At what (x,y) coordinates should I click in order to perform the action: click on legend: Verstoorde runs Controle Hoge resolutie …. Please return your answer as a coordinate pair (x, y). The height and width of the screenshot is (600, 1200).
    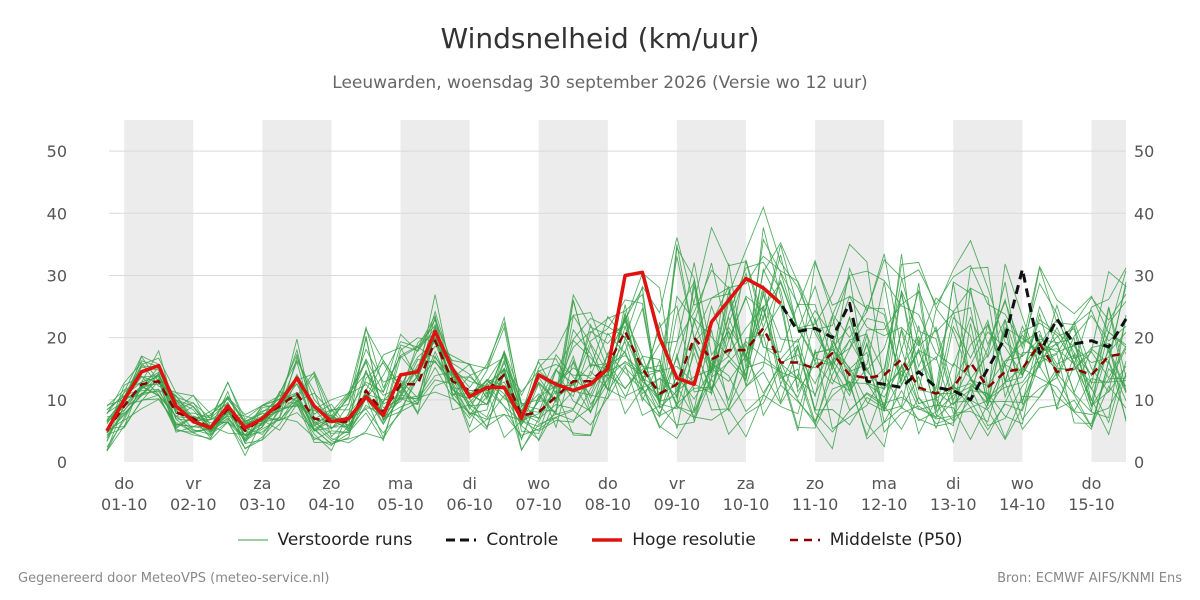
    Looking at the image, I should click on (600, 540).